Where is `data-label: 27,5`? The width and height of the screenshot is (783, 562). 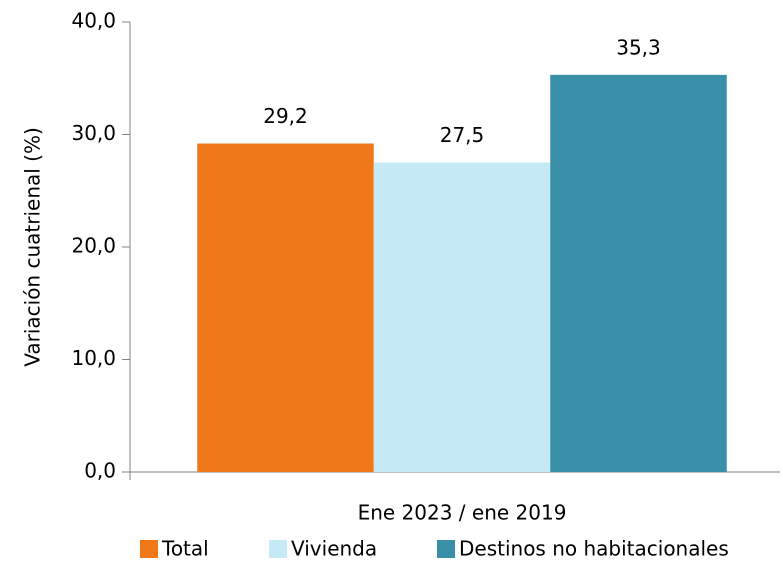
data-label: 27,5 is located at coordinates (462, 135).